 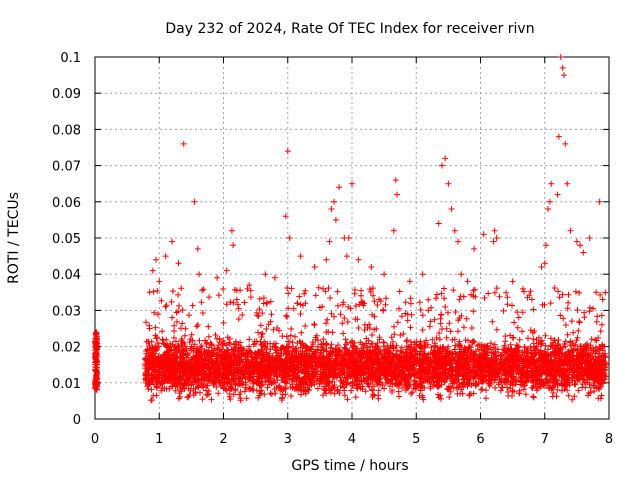 I want to click on y-tick-label: 0.08, so click(x=66, y=130).